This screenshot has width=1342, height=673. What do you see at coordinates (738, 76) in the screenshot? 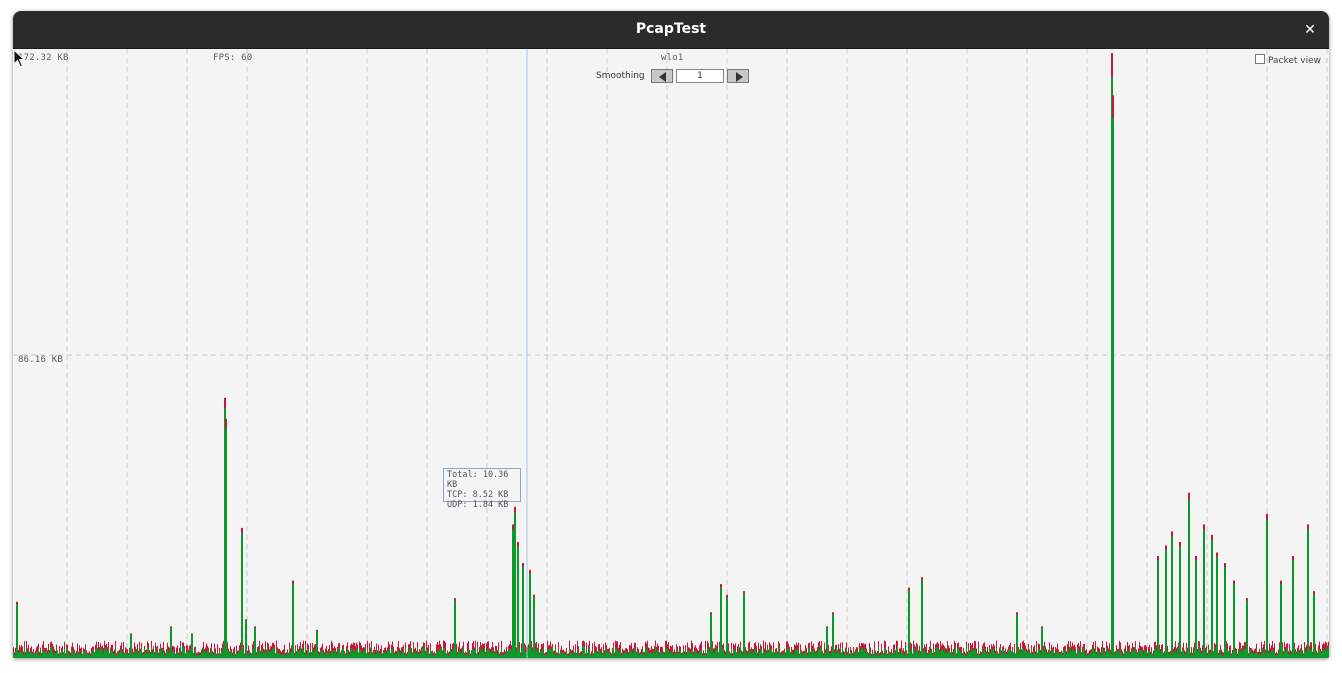
I see `smoothing-increase-button` at bounding box center [738, 76].